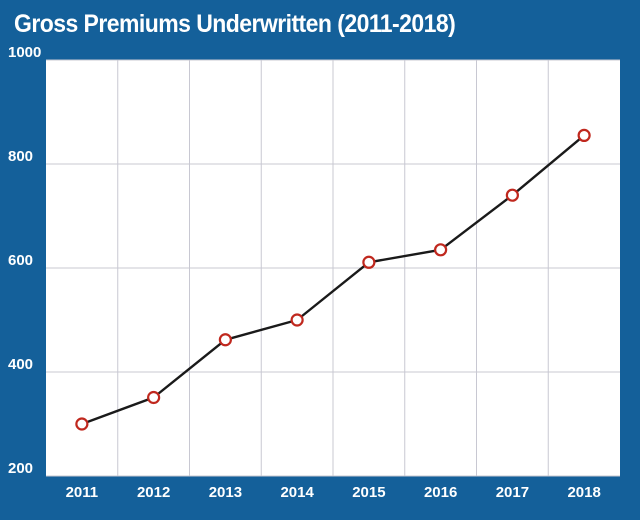 This screenshot has height=520, width=640. I want to click on x-tick-label: 2011, so click(82, 492).